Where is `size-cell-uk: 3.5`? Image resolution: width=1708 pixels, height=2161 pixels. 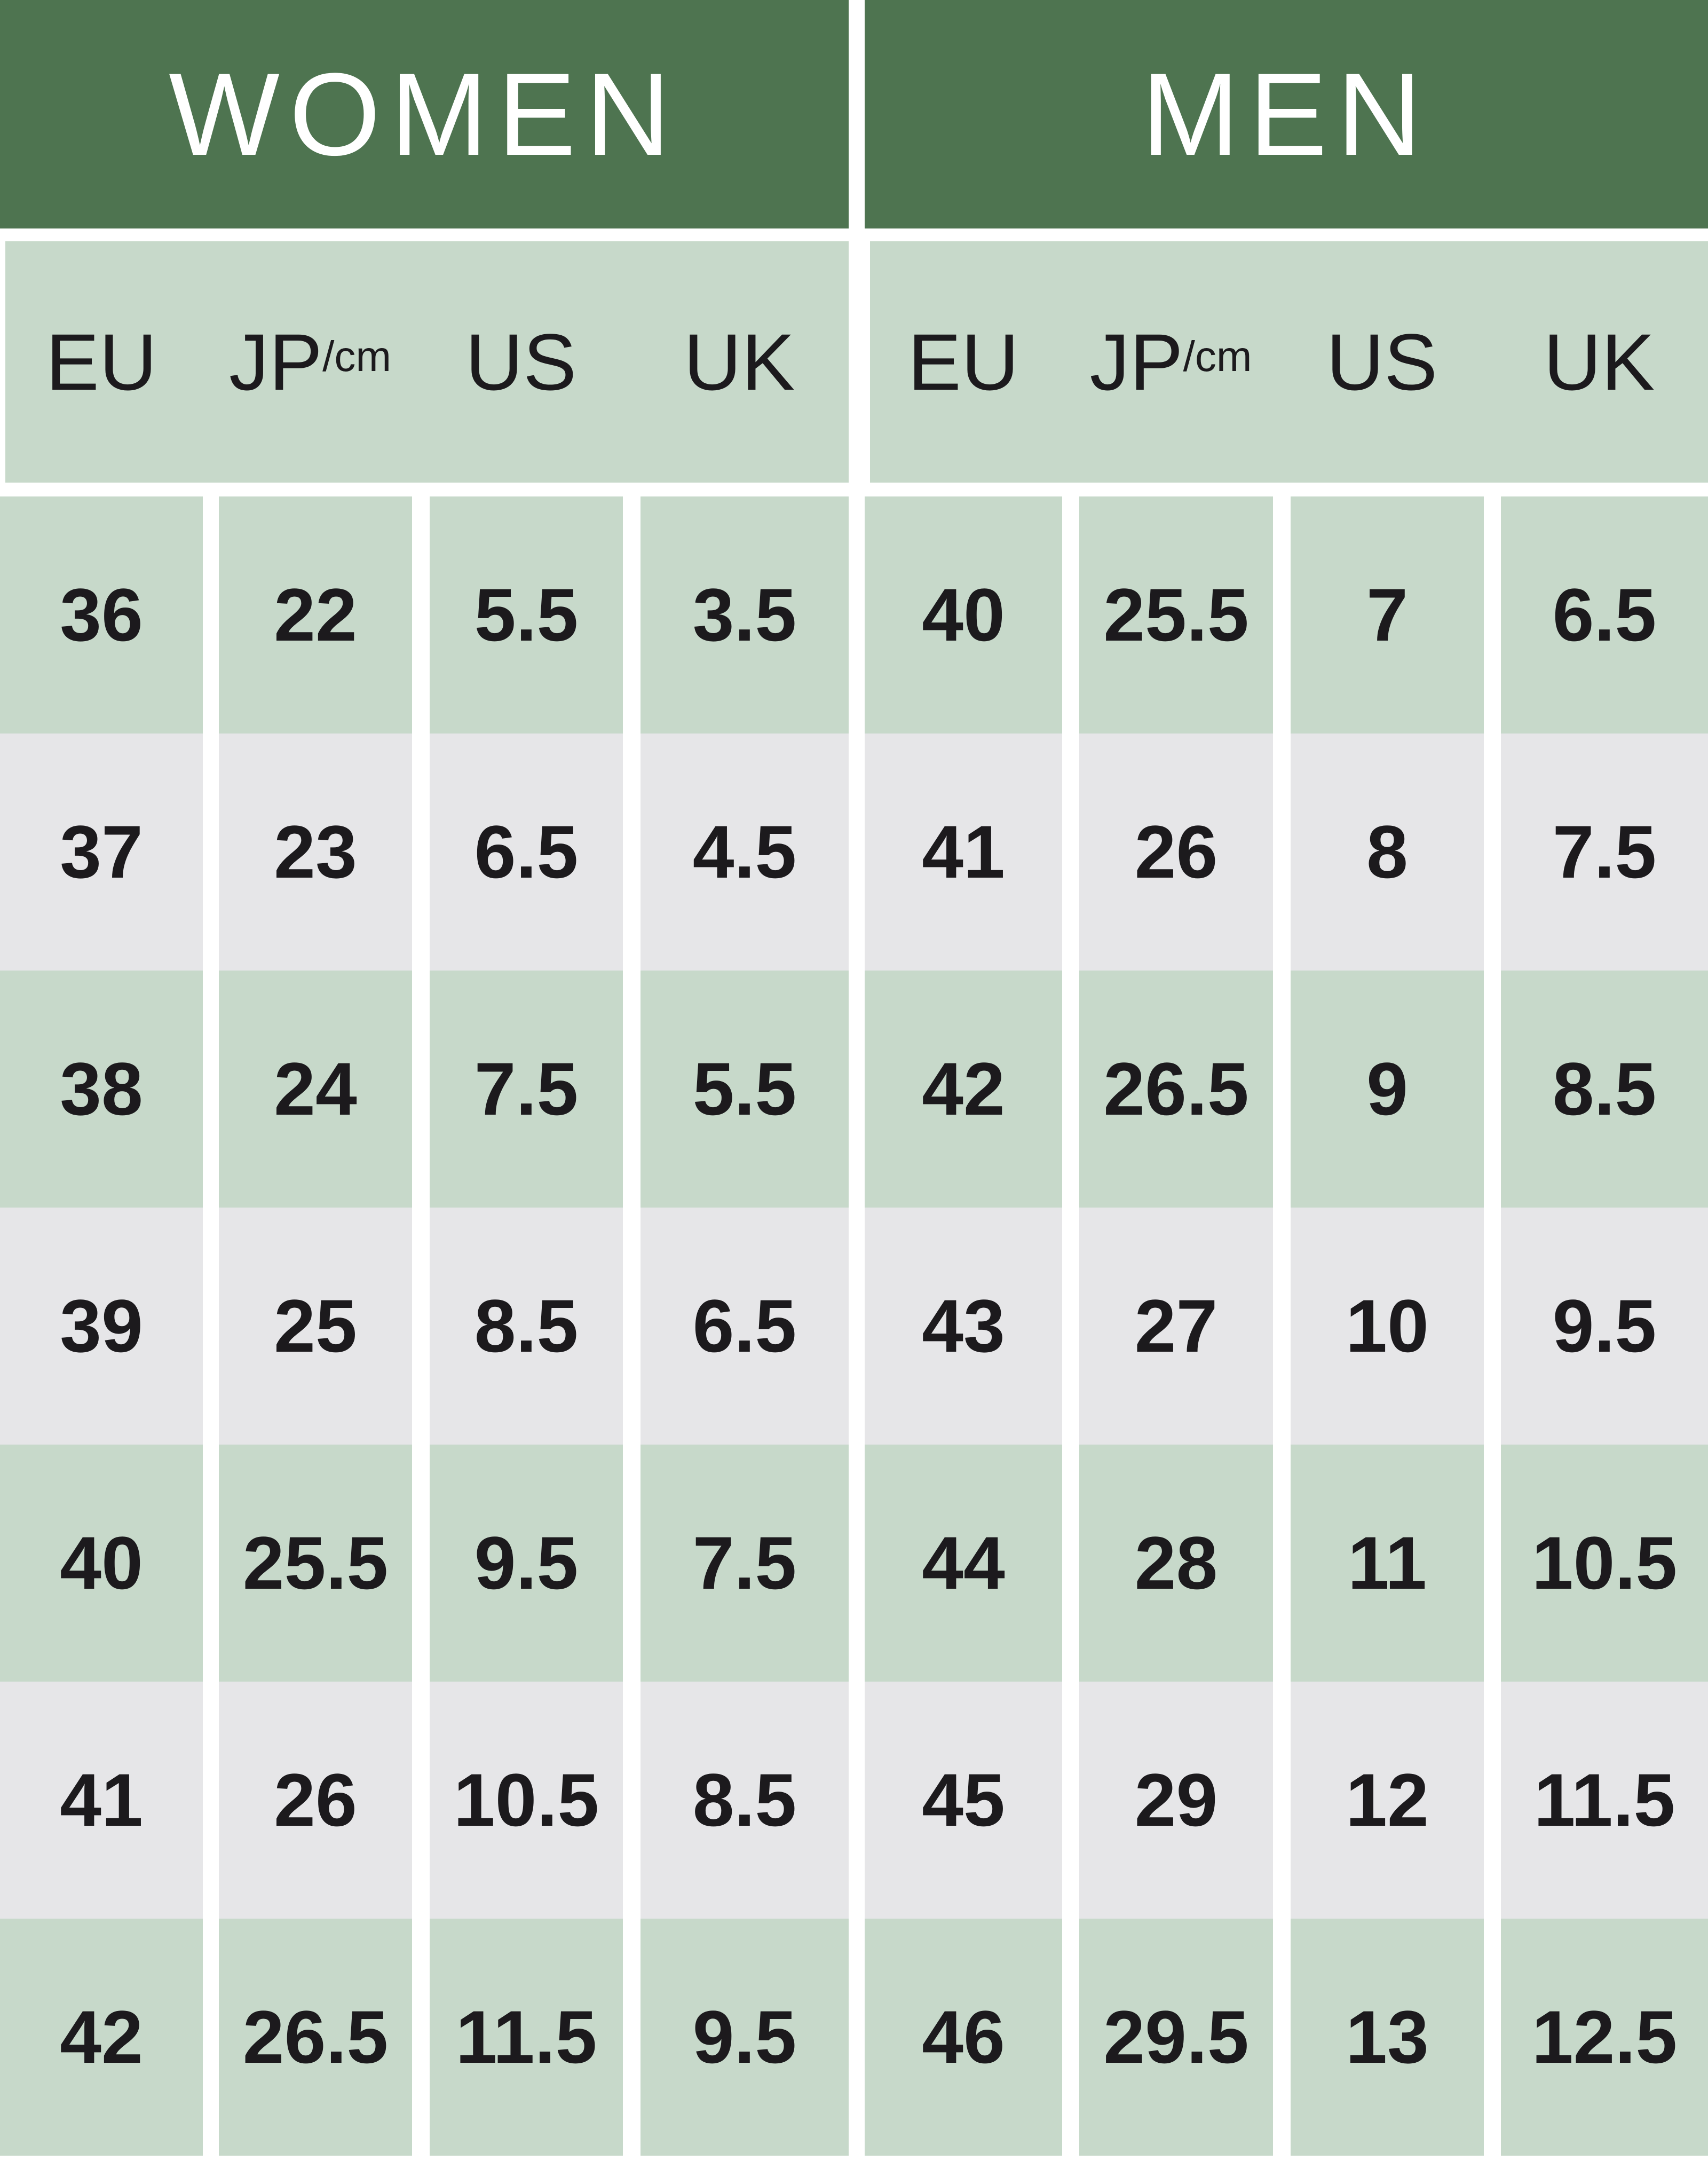
size-cell-uk: 3.5 is located at coordinates (744, 615).